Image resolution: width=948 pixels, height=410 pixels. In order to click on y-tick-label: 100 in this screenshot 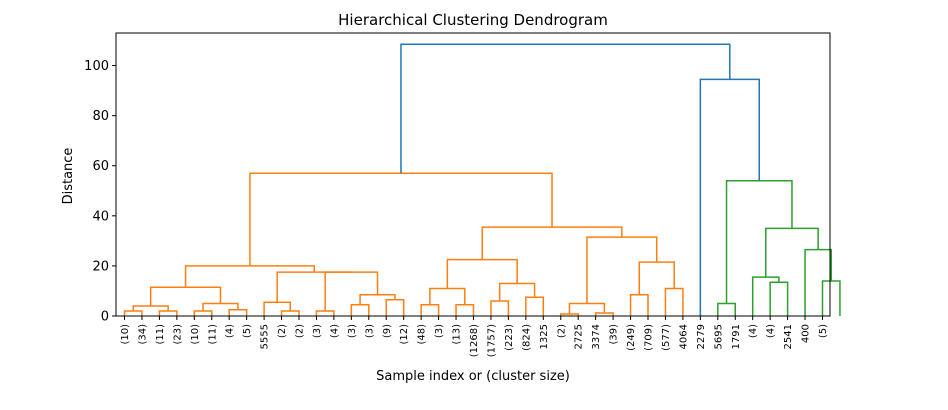, I will do `click(96, 66)`.